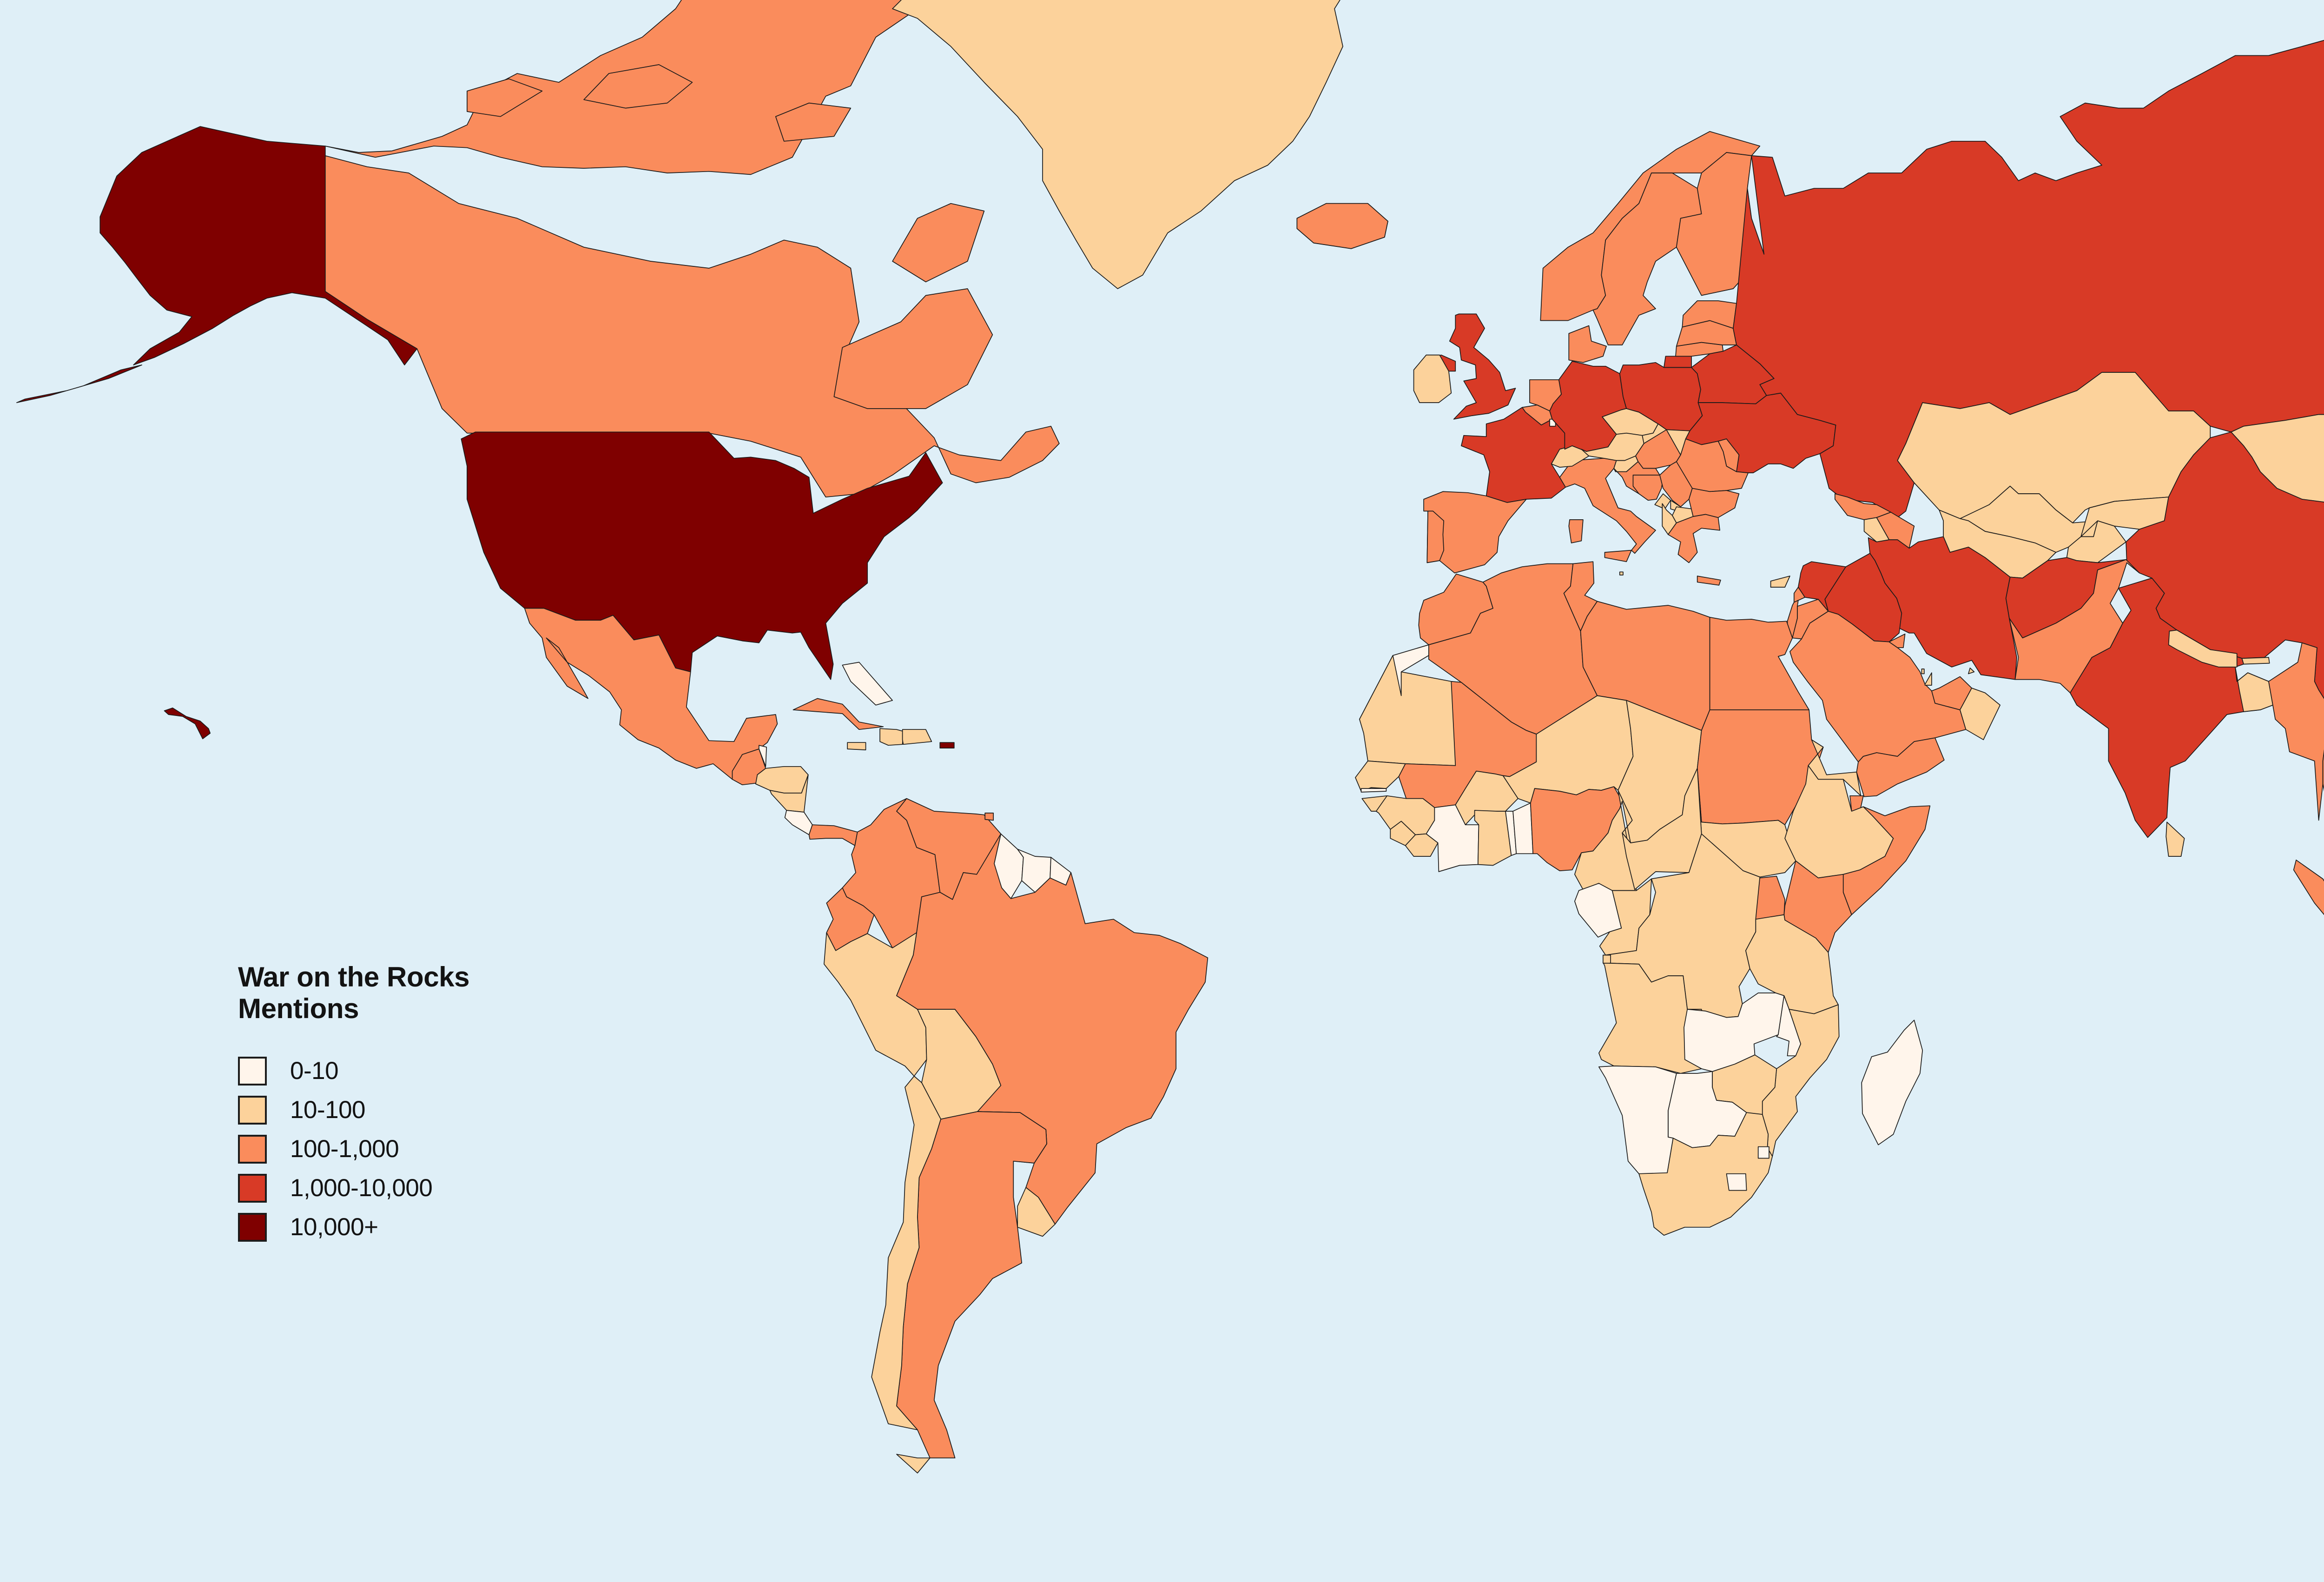 This screenshot has height=1582, width=2324. Describe the element at coordinates (1763, 1153) in the screenshot. I see `country-eswatini: Eswatini` at that location.